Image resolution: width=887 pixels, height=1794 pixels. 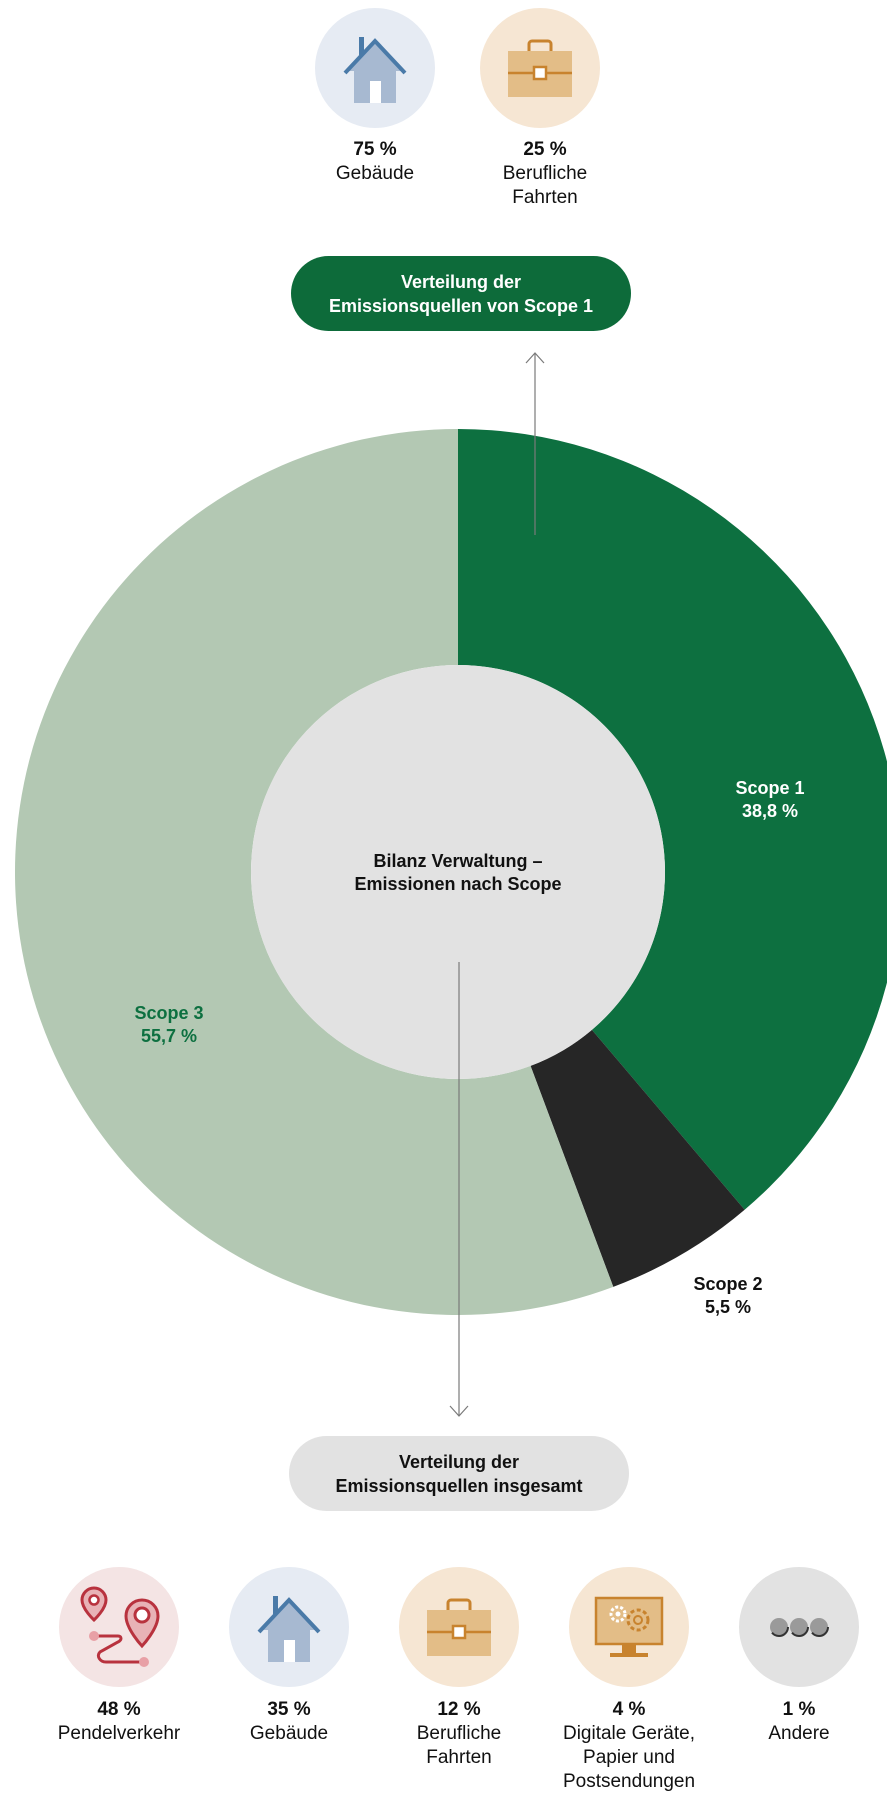 What do you see at coordinates (459, 1461) in the screenshot?
I see `total-pill-line1: Verteilung der` at bounding box center [459, 1461].